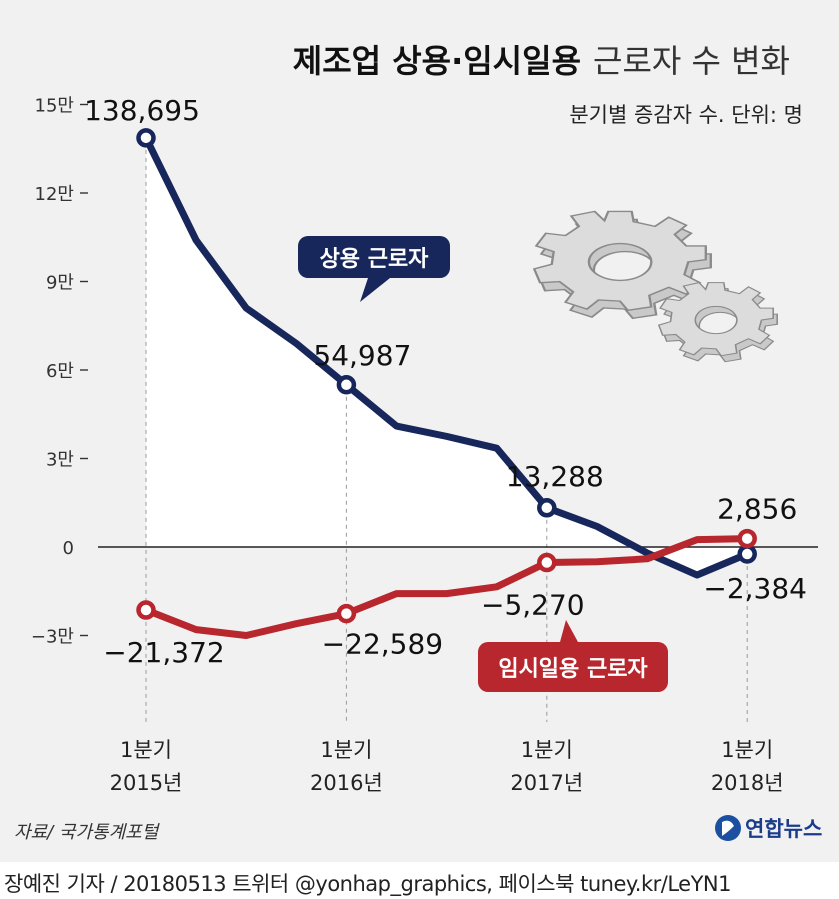 Image resolution: width=839 pixels, height=899 pixels. I want to click on y-axis: −3만 0 3만 6만 9만 12만 15만, so click(59, 372).